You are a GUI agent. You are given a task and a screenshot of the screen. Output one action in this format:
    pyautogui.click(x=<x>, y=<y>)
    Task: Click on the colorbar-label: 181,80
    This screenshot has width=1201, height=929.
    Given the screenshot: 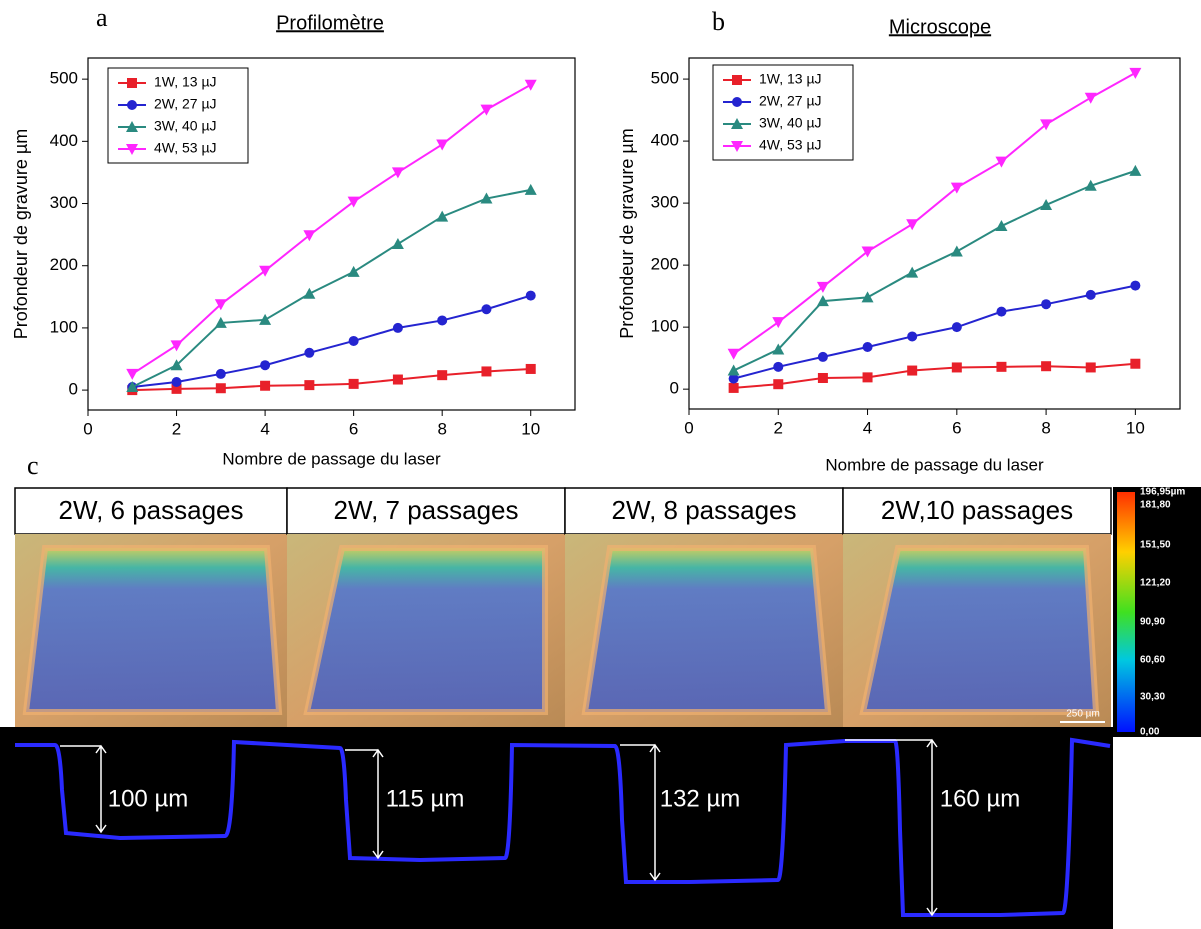 What is the action you would take?
    pyautogui.click(x=1155, y=505)
    